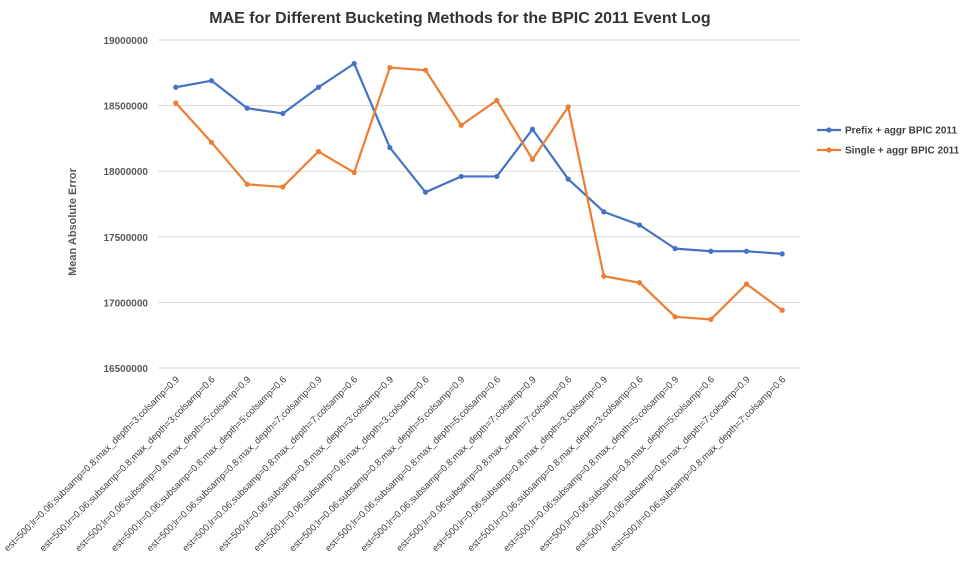 This screenshot has width=962, height=586. Describe the element at coordinates (126, 303) in the screenshot. I see `y-tick-label: 17000000` at that location.